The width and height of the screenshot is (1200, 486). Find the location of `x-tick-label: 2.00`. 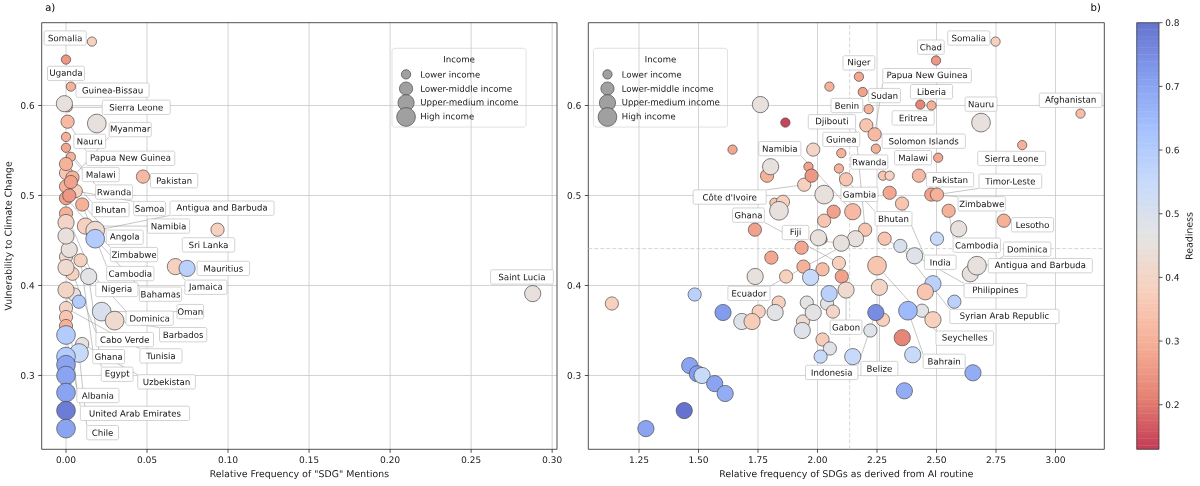

x-tick-label: 2.00 is located at coordinates (817, 460).